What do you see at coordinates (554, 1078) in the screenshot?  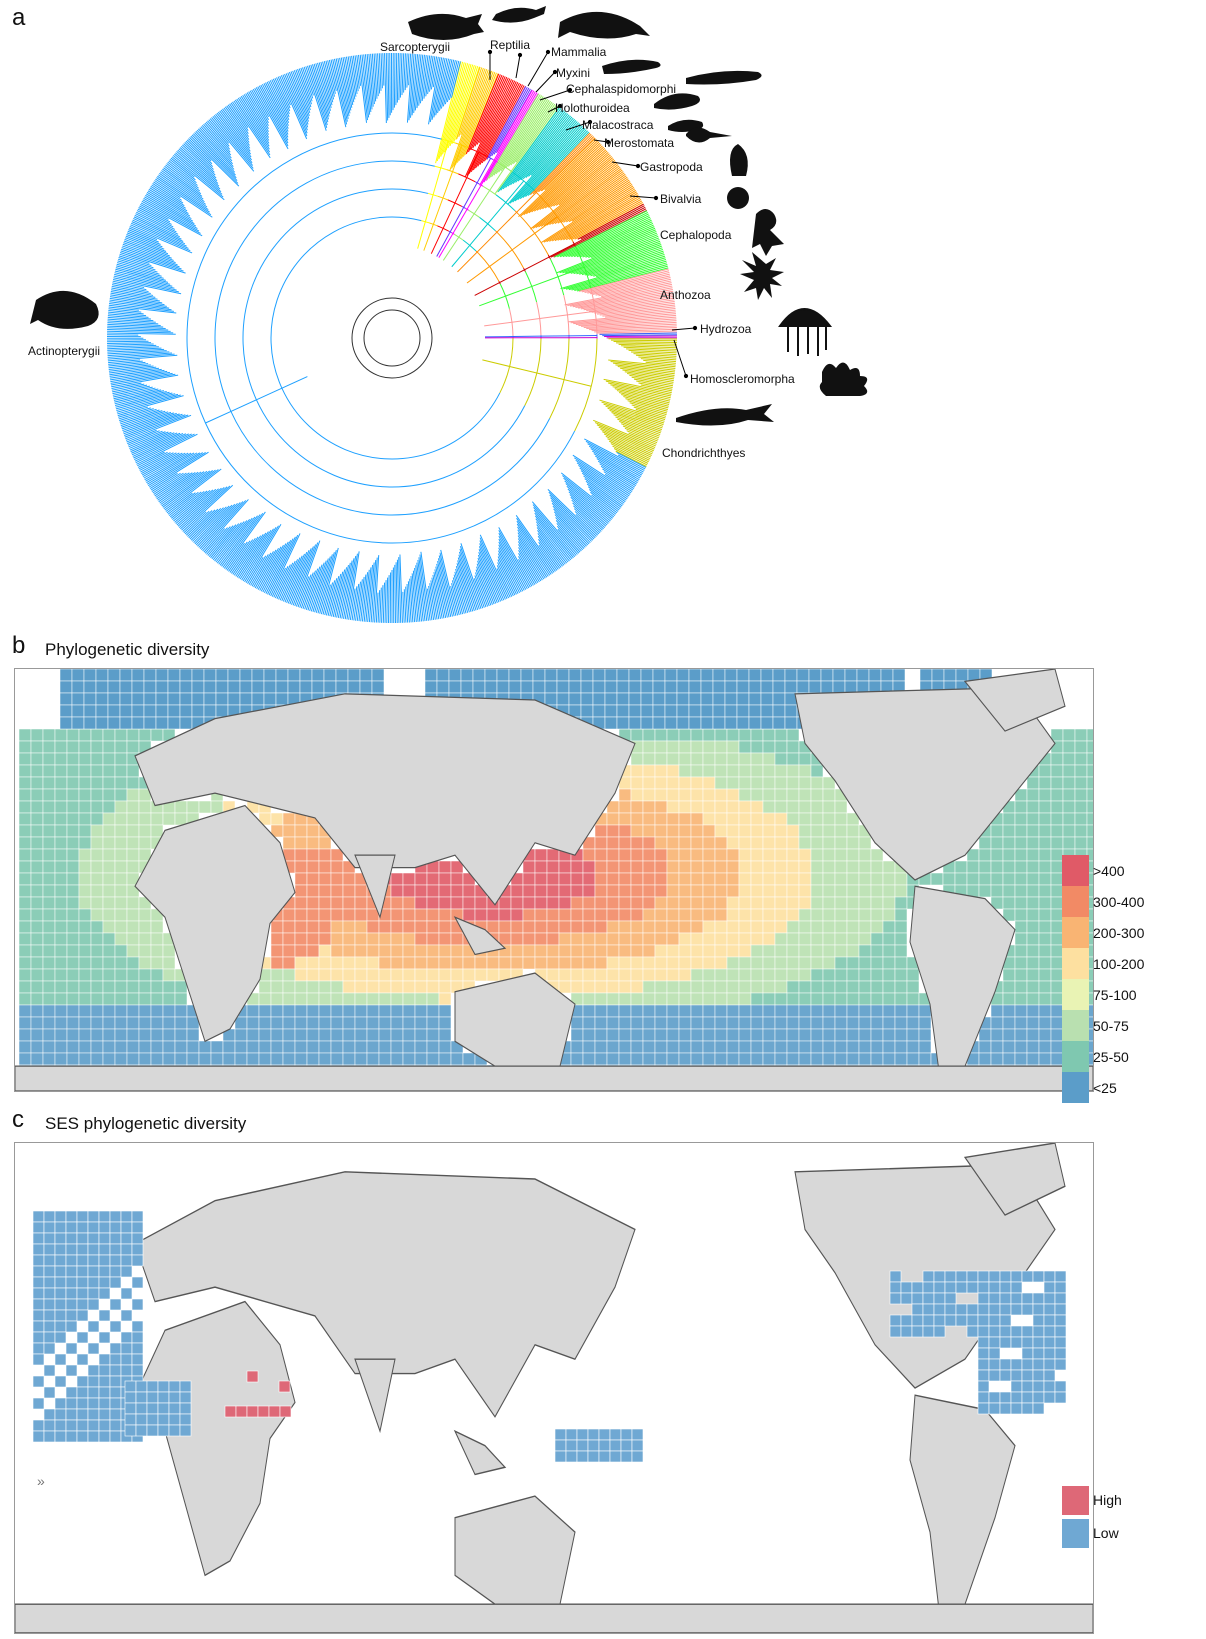 I see `continent-shape` at bounding box center [554, 1078].